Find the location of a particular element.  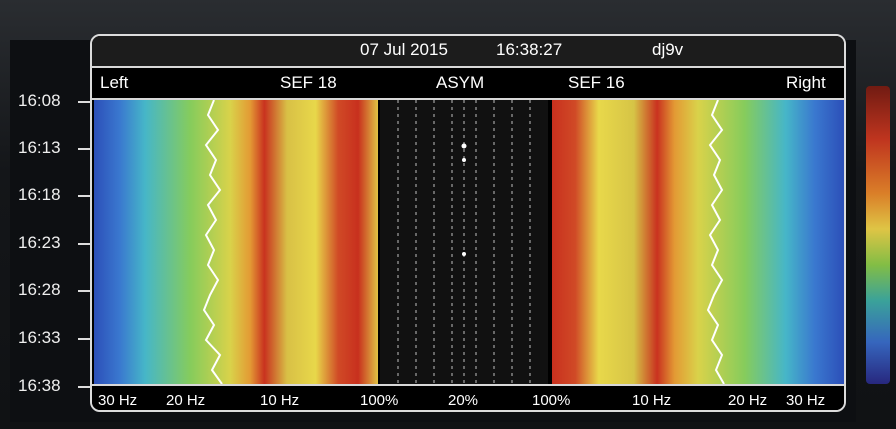

time-label-0: 16:08 is located at coordinates (39, 100).